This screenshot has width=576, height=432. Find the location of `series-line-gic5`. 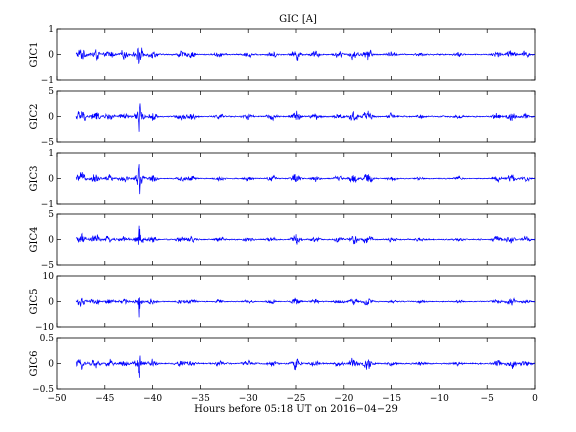

series-line-gic5 is located at coordinates (305, 307).